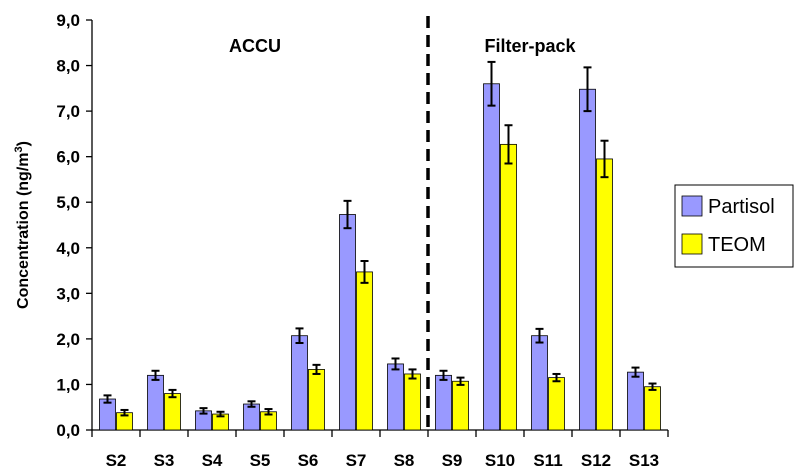 This screenshot has width=795, height=475. Describe the element at coordinates (203, 411) in the screenshot. I see `error-bar-partisol-s4` at that location.